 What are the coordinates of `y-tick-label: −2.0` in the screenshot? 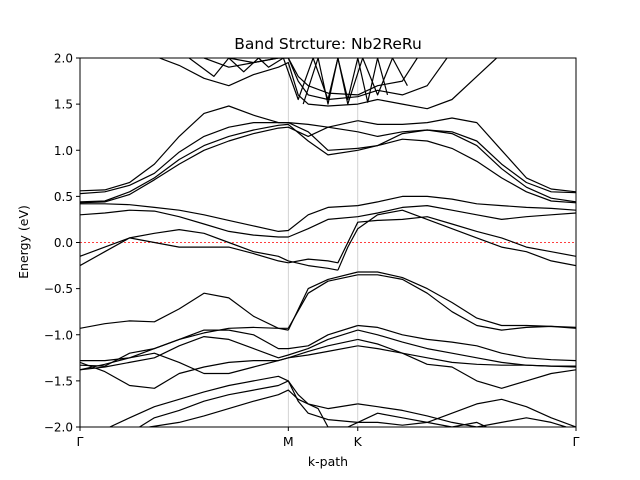 It's located at (58, 428).